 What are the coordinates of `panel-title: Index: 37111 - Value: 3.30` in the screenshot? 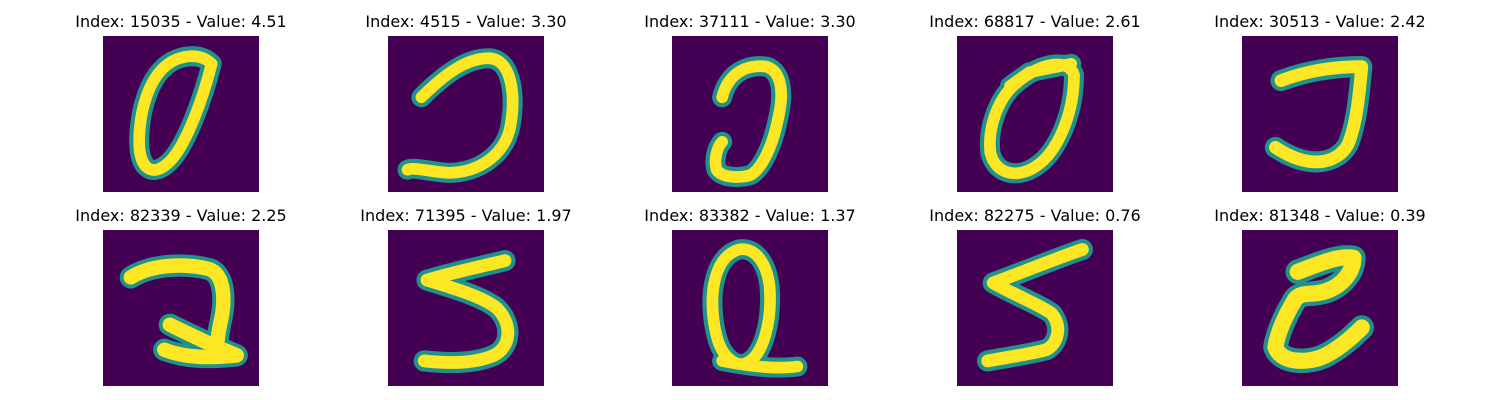 It's located at (750, 21).